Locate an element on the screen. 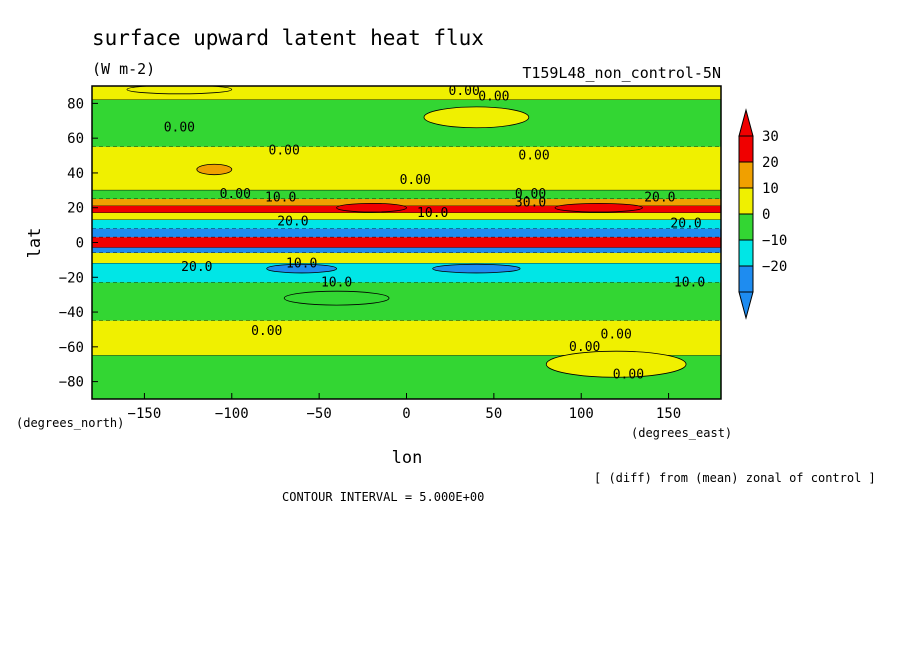  colorbar-label: 20 is located at coordinates (770, 163).